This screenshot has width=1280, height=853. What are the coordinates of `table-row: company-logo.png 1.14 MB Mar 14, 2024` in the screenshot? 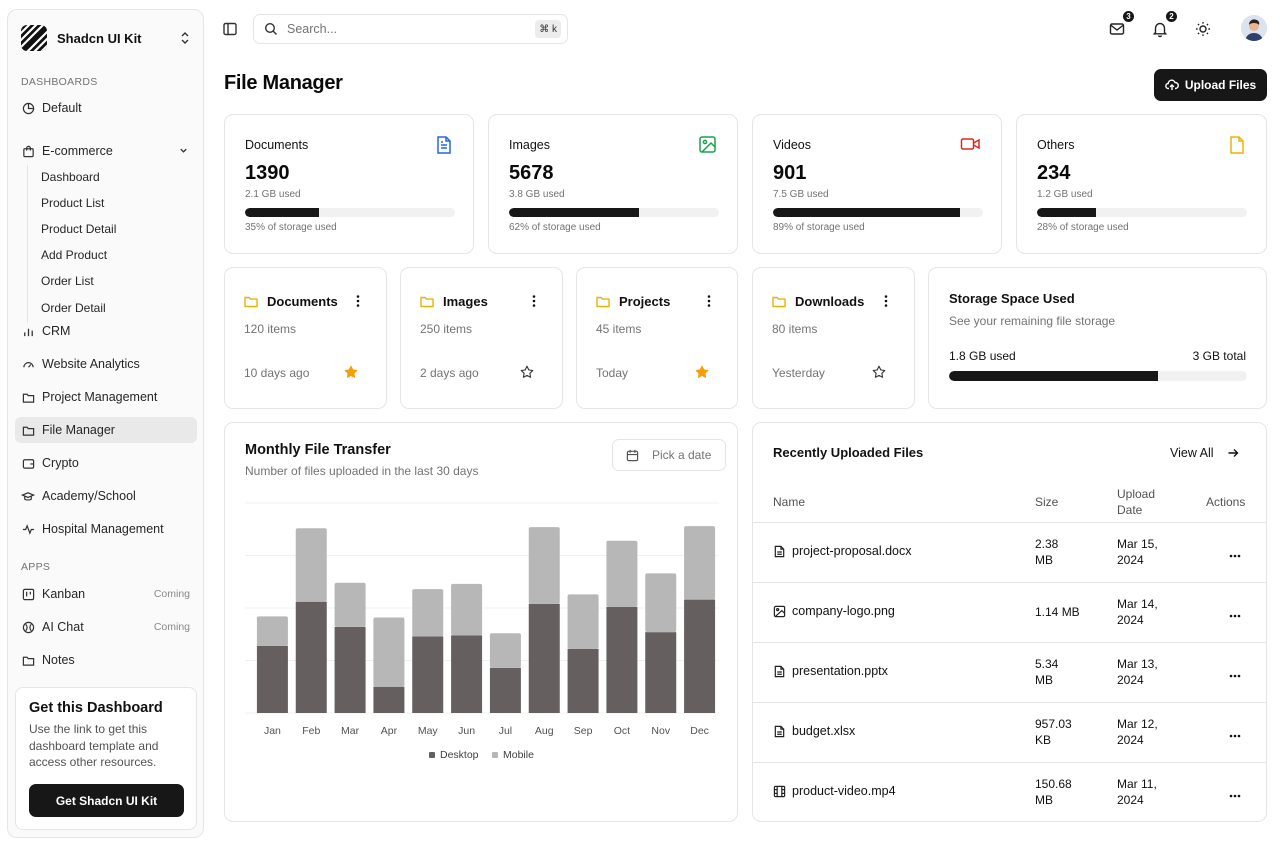 It's located at (1010, 612).